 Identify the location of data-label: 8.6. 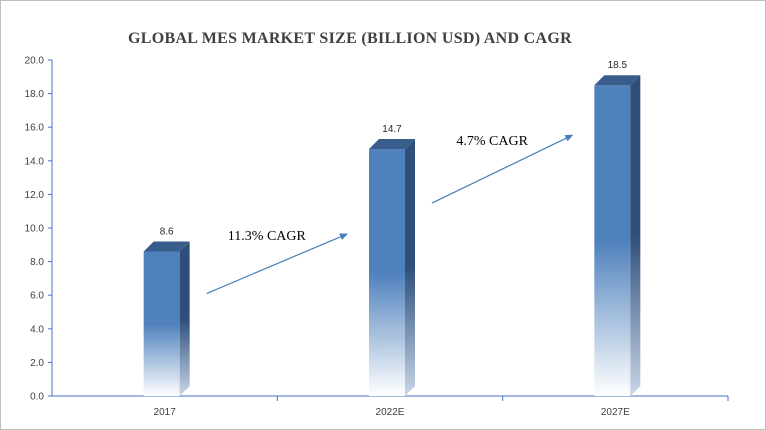
(167, 232).